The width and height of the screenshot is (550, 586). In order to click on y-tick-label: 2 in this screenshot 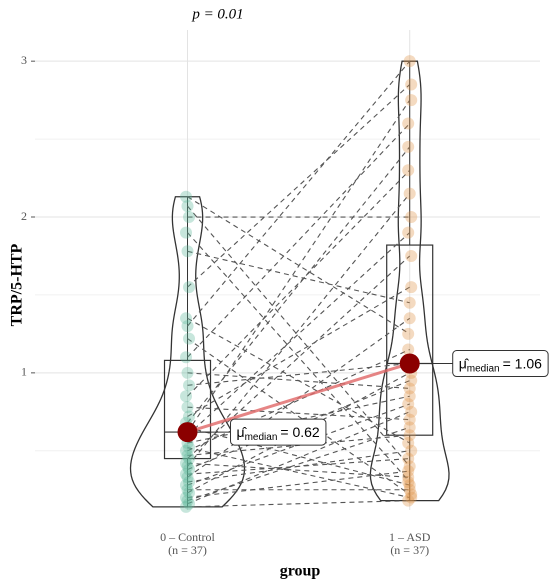, I will do `click(24, 216)`.